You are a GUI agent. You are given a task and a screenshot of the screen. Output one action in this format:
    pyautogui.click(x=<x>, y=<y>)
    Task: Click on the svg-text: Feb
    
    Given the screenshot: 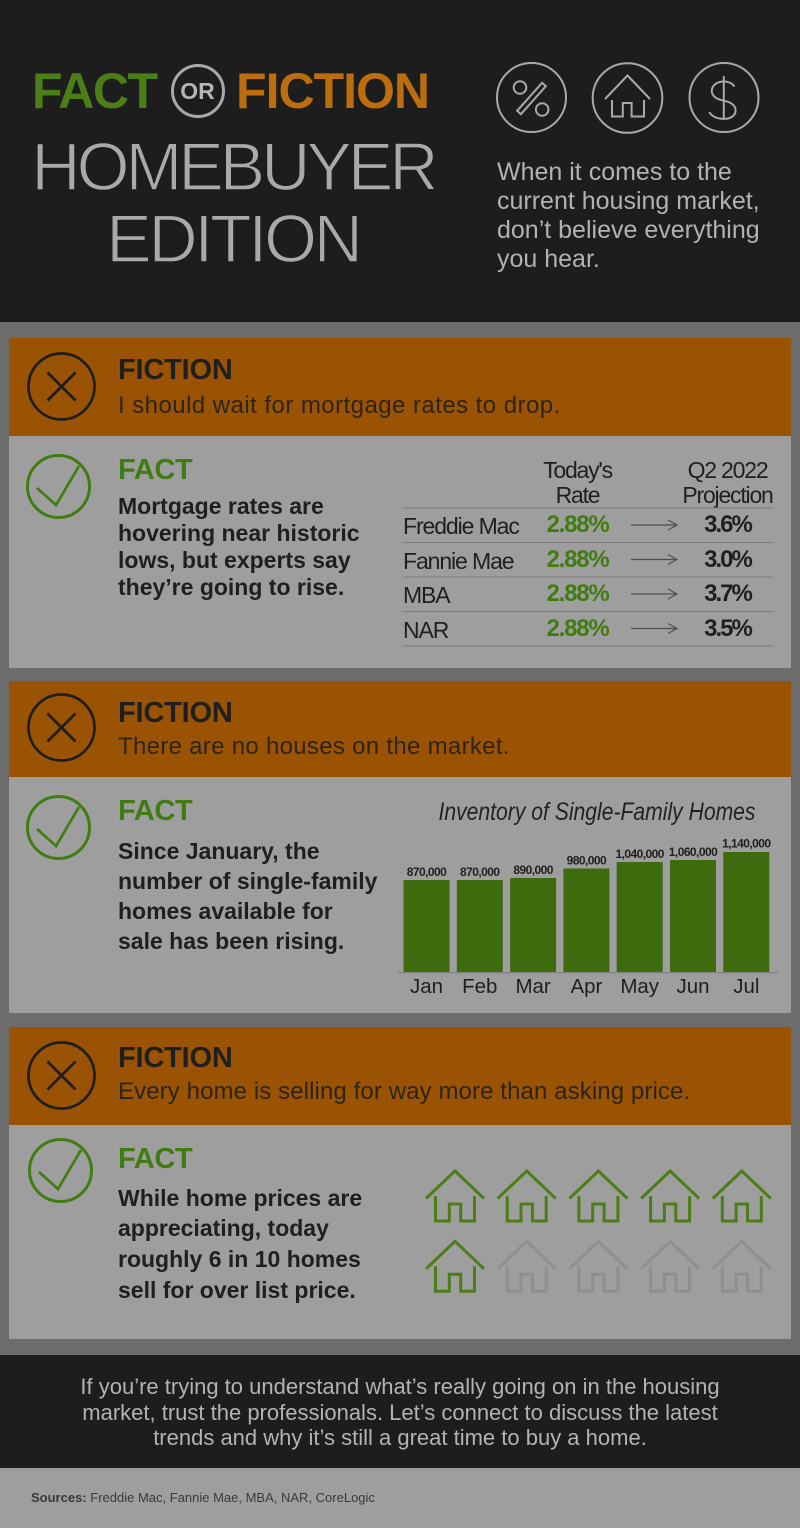 What is the action you would take?
    pyautogui.click(x=479, y=986)
    